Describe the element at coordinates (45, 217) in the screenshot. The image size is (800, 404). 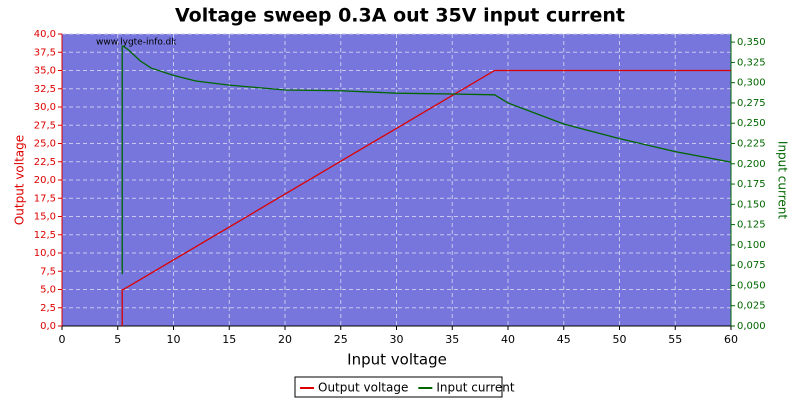
I see `y-tick-label: 15,0` at that location.